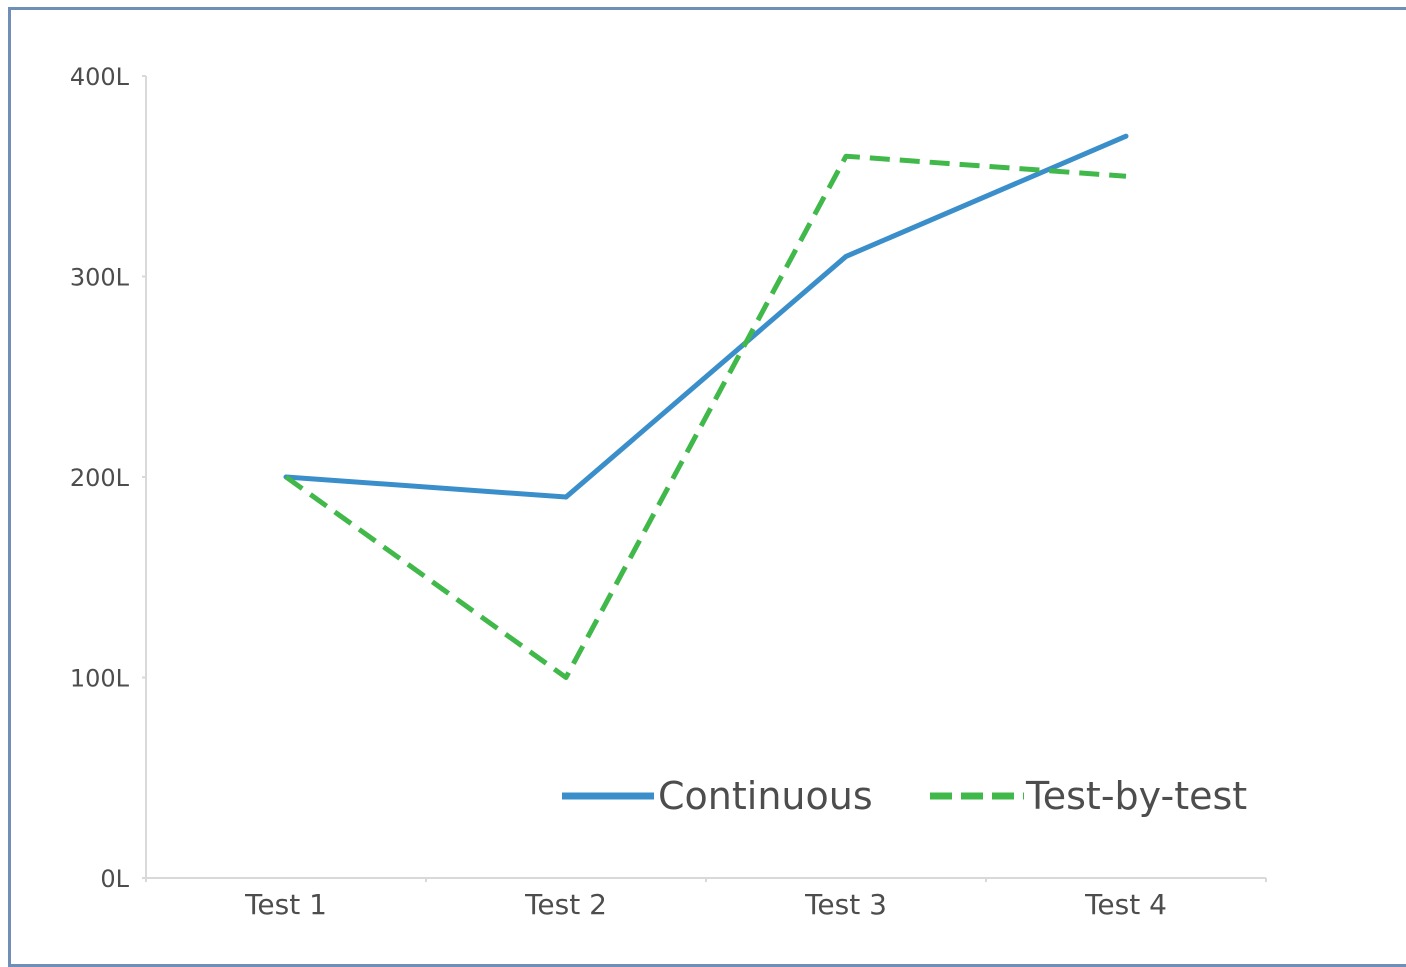  Describe the element at coordinates (904, 796) in the screenshot. I see `legend: Continuous Test-by-test` at that location.